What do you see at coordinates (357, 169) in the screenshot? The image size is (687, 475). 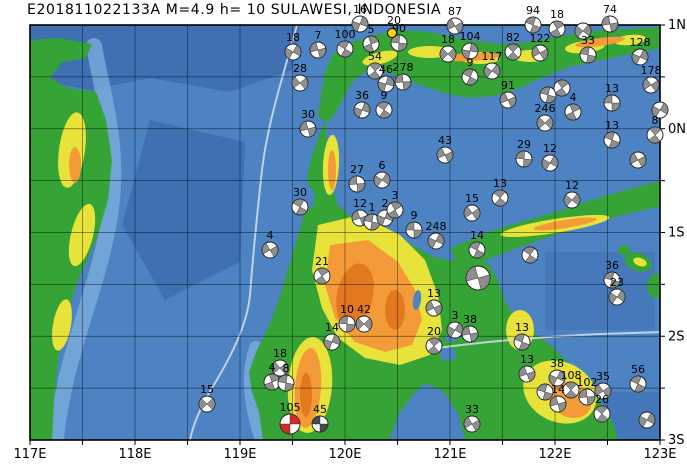 I see `ball-label: 27` at bounding box center [357, 169].